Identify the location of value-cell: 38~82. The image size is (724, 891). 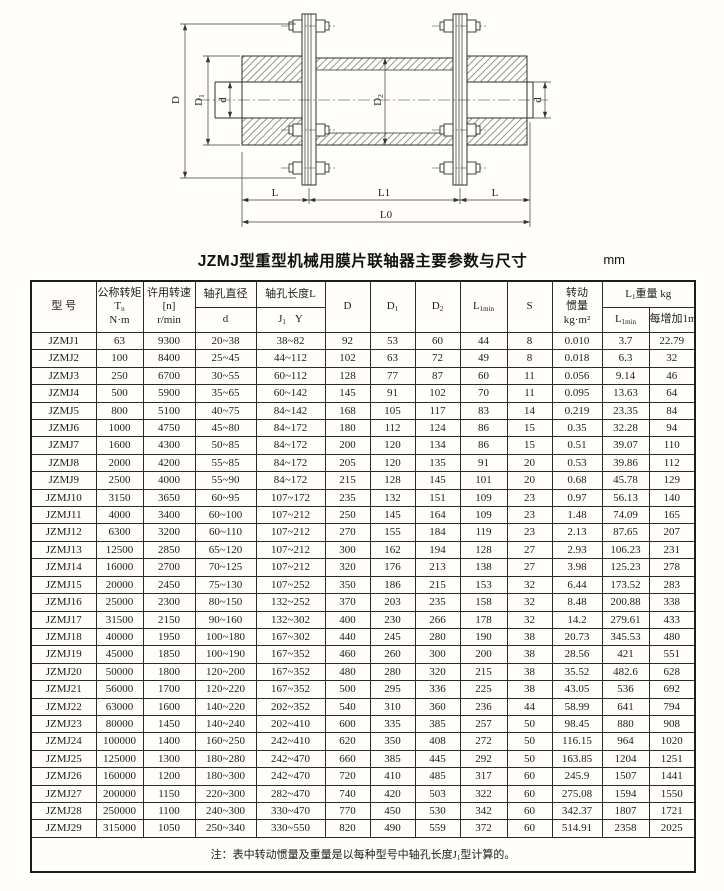
(290, 341).